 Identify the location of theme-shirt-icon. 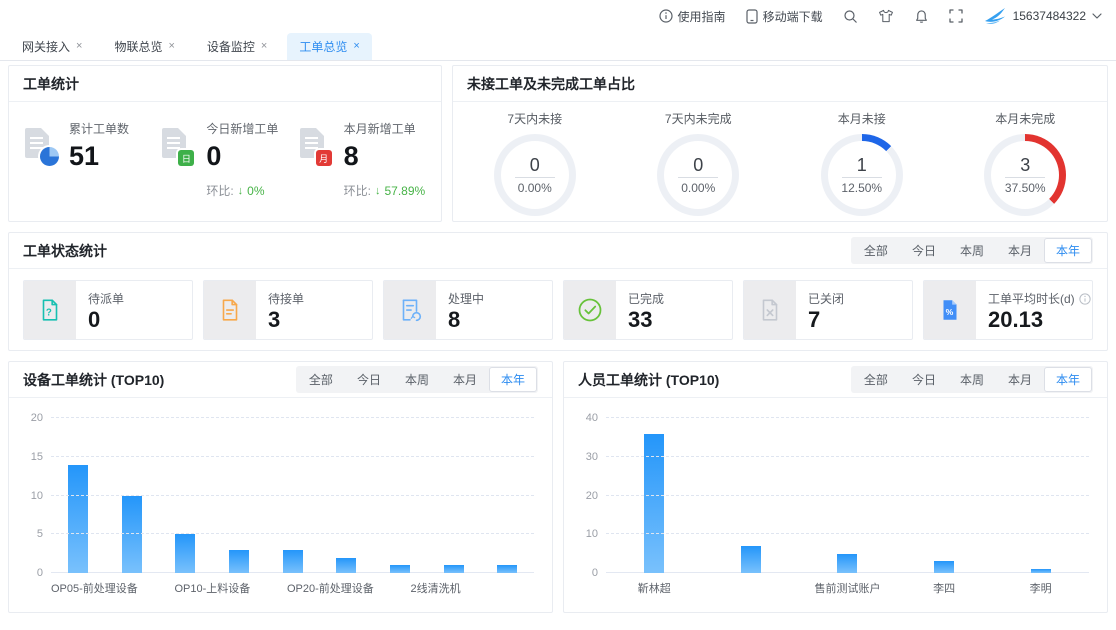
(885, 16).